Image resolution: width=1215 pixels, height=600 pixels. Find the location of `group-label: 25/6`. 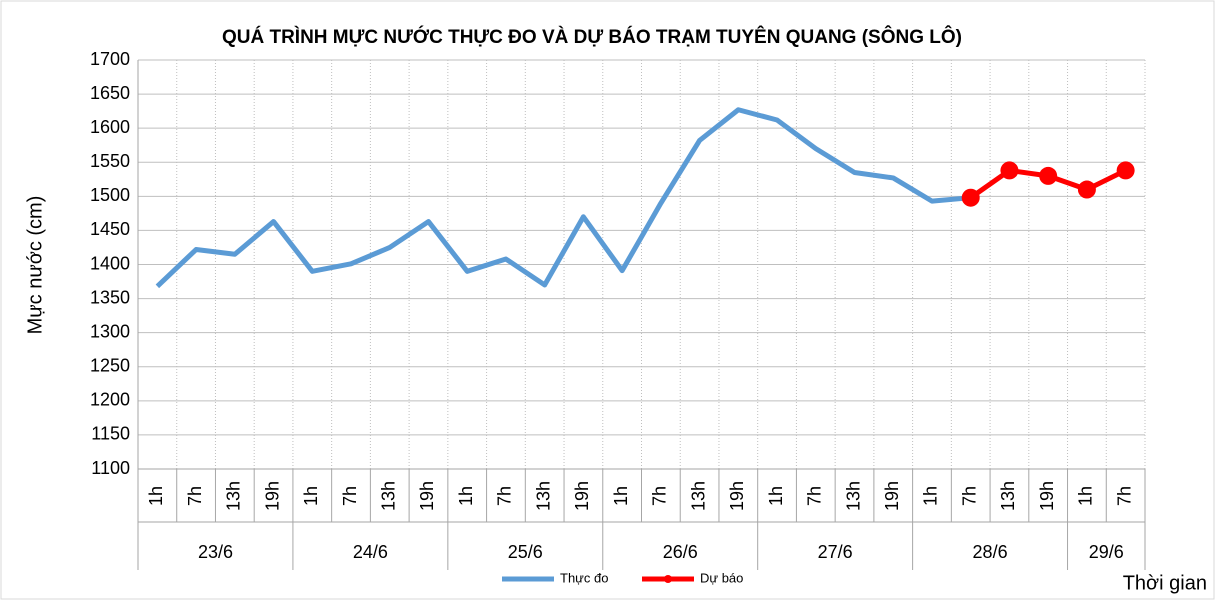

group-label: 25/6 is located at coordinates (525, 552).